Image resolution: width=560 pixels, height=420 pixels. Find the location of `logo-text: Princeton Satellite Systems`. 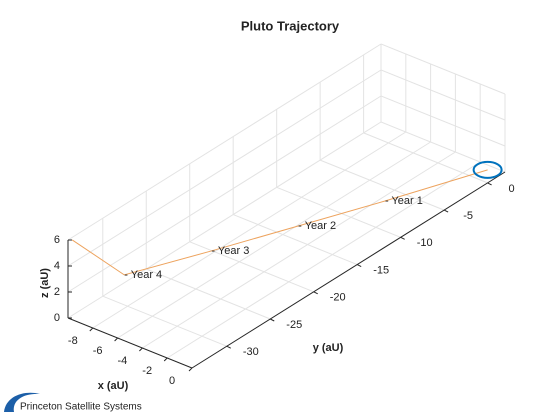

logo-text: Princeton Satellite Systems is located at coordinates (81, 407).